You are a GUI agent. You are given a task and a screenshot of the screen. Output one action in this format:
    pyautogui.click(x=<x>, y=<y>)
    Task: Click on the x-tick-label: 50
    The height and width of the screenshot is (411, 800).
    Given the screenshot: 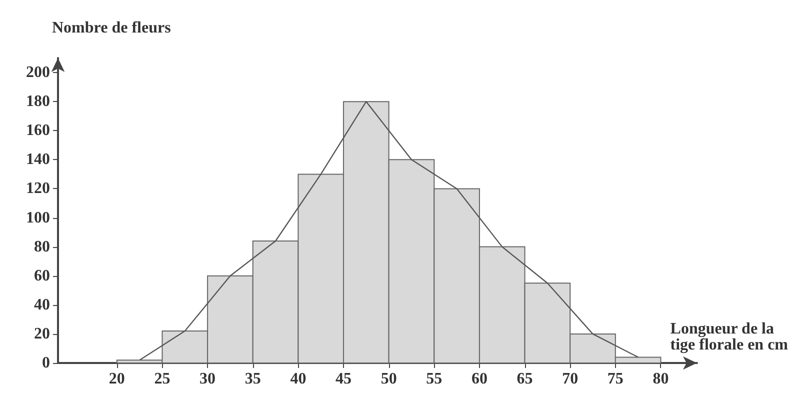 What is the action you would take?
    pyautogui.click(x=388, y=379)
    